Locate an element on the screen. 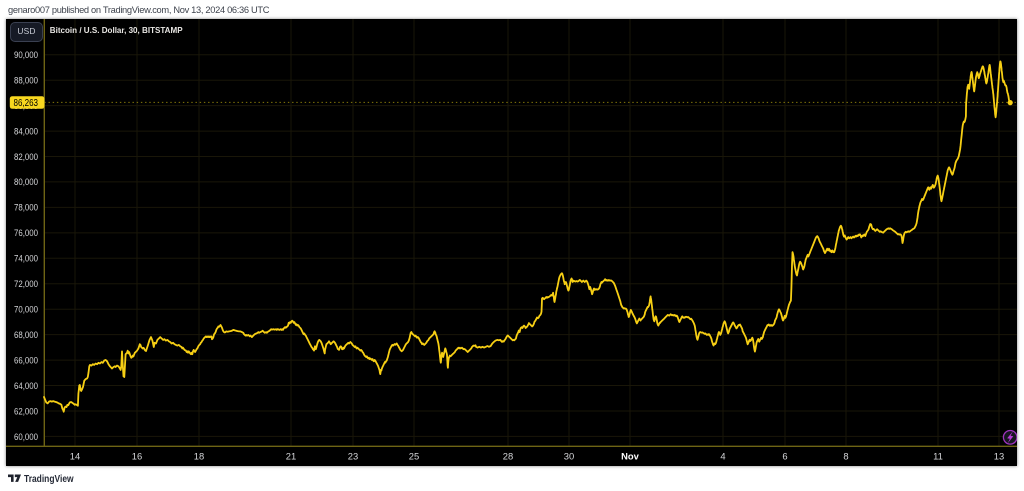  svg-text: 25 is located at coordinates (414, 455).